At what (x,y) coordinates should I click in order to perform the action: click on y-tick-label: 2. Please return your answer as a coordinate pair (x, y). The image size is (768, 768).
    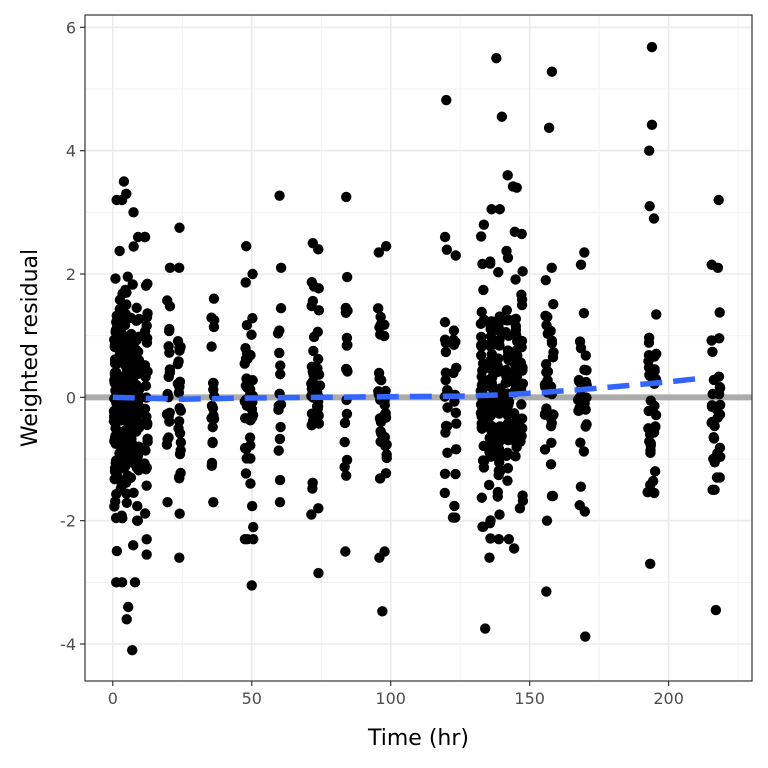
    Looking at the image, I should click on (71, 274).